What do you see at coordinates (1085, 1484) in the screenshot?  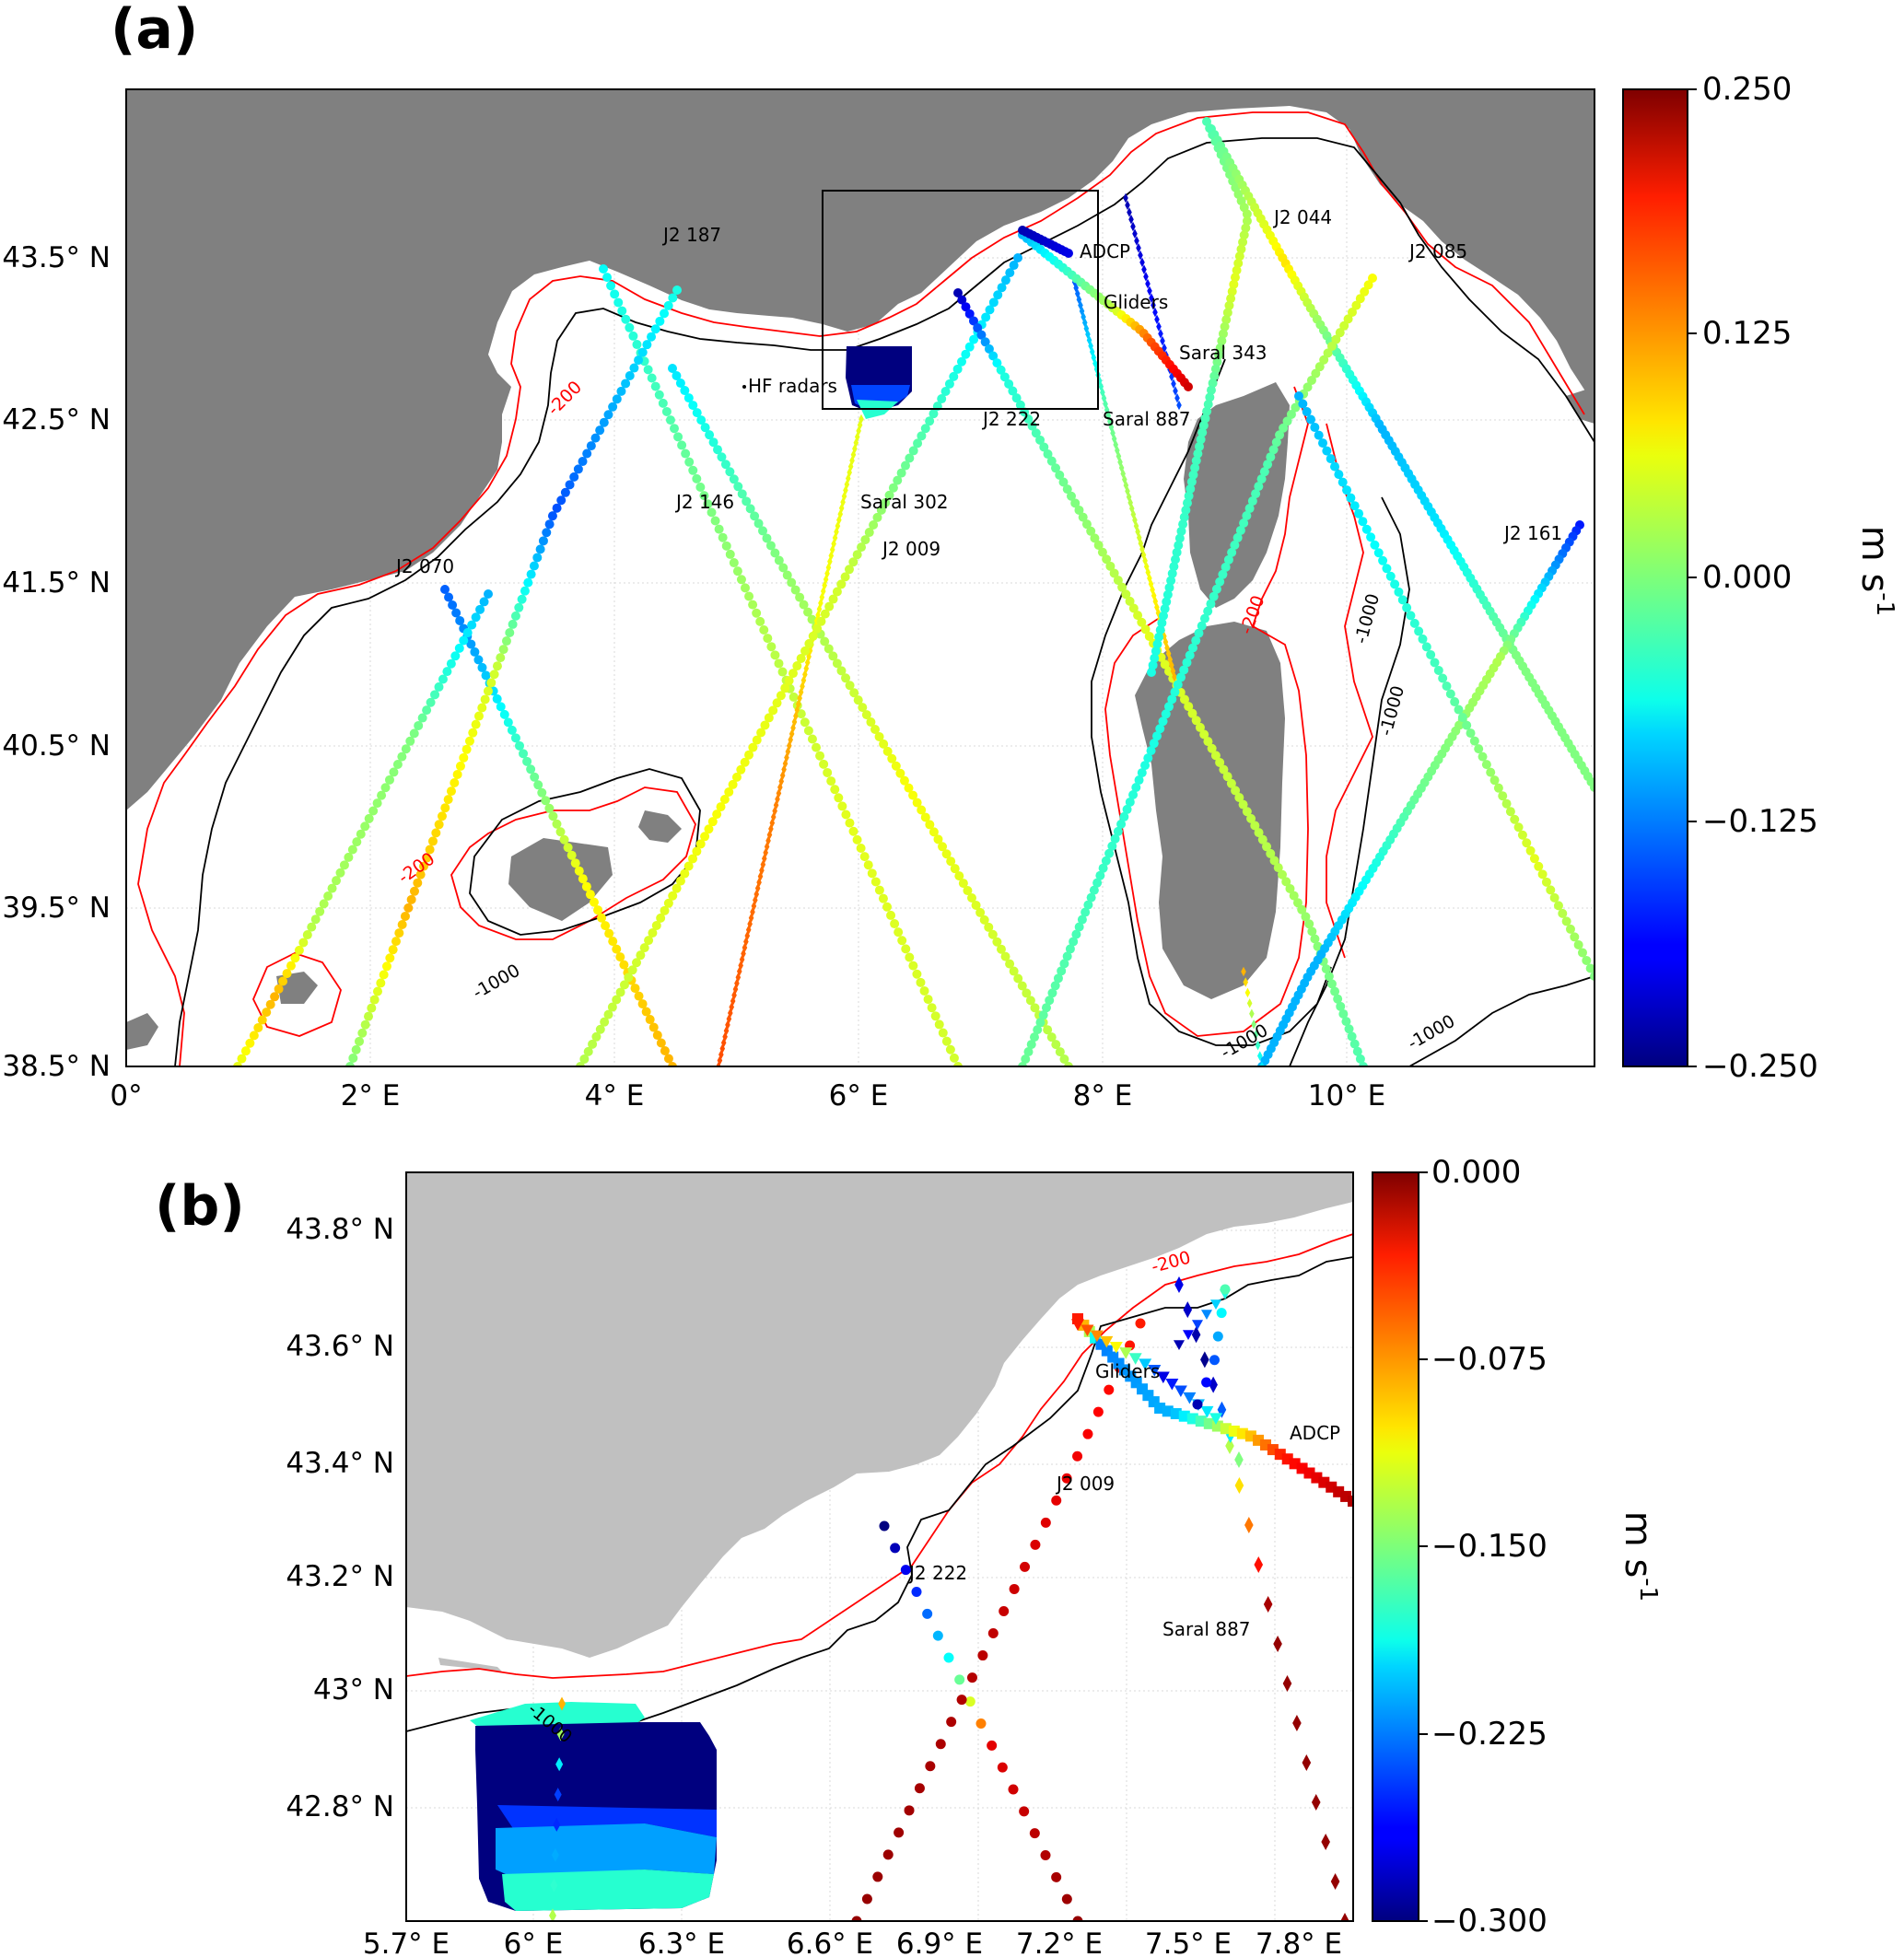 I see `label-j2-009-b: J2 009` at bounding box center [1085, 1484].